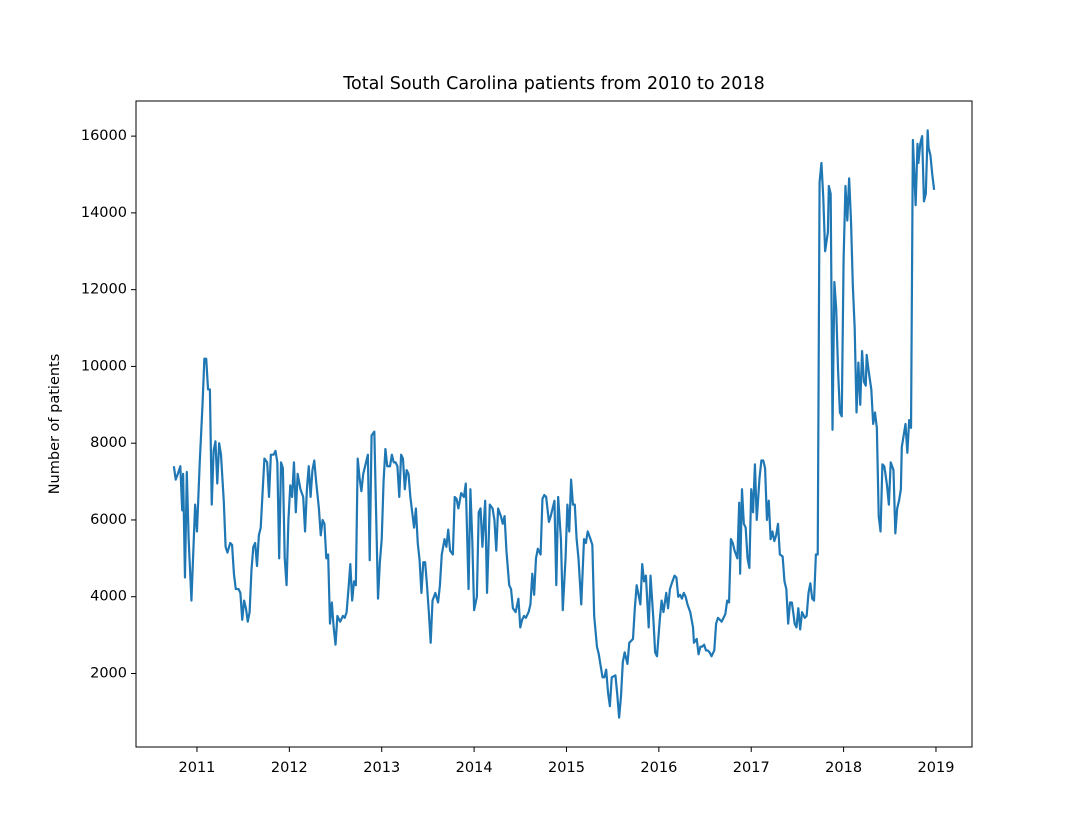 The width and height of the screenshot is (1080, 840). What do you see at coordinates (104, 290) in the screenshot?
I see `y-tick-label: 12000` at bounding box center [104, 290].